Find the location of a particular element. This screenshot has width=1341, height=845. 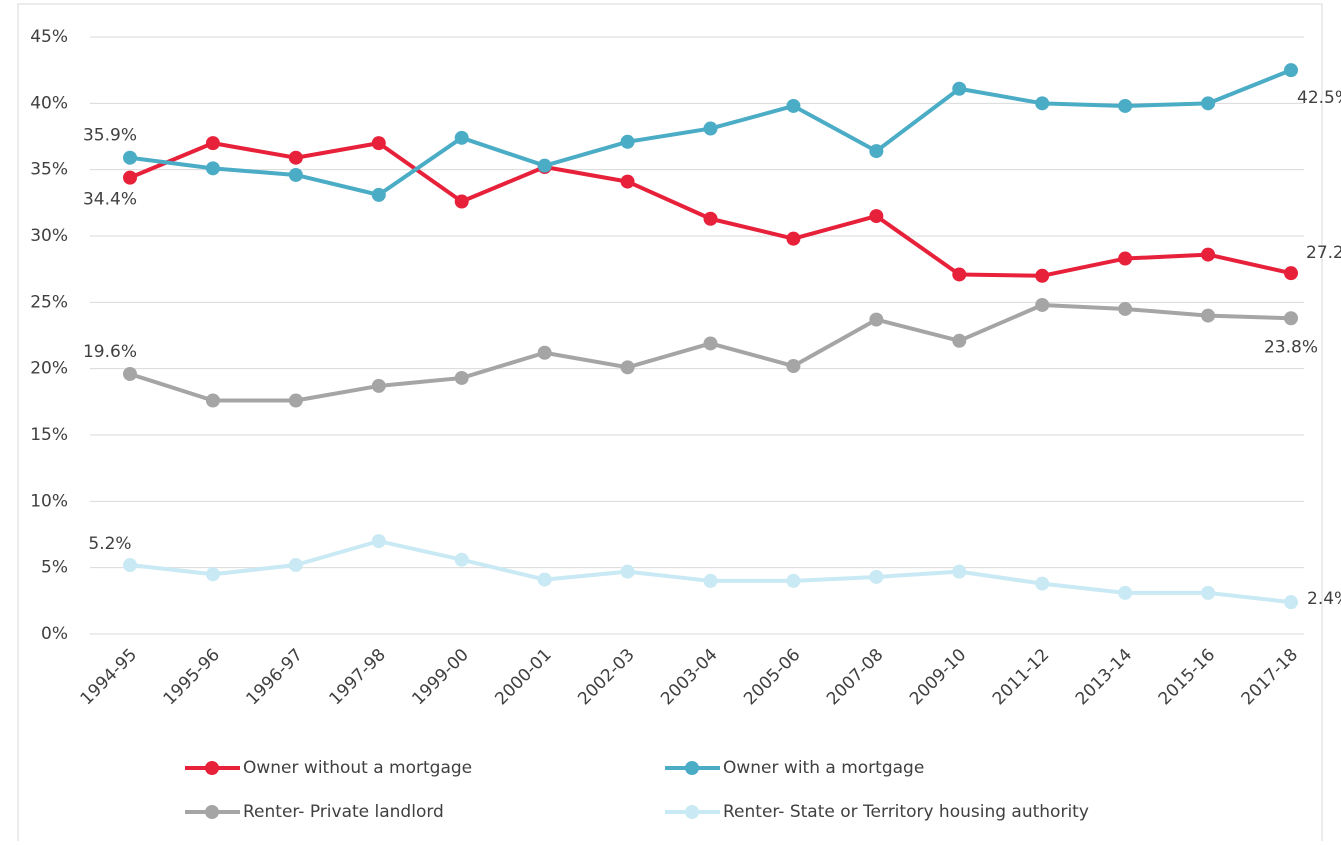

data-label: 23.8% is located at coordinates (1291, 347).